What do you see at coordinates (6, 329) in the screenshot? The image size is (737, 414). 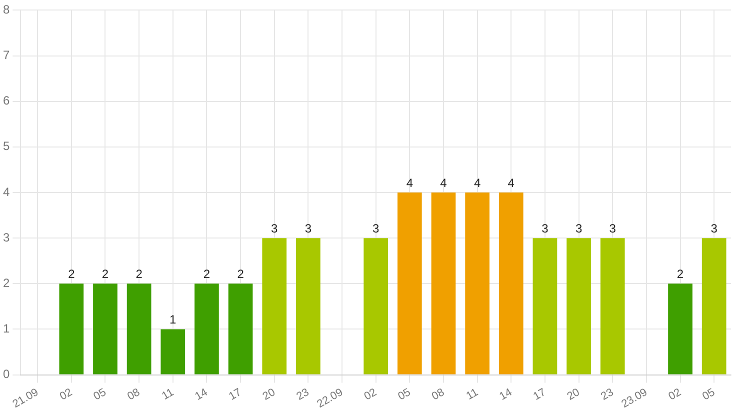 I see `y-tick-label: 1` at bounding box center [6, 329].